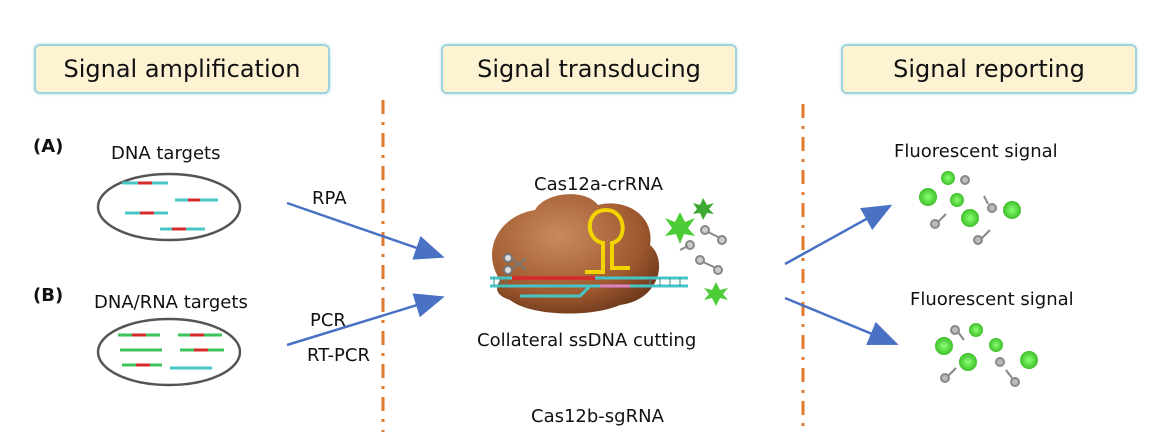 The image size is (1168, 432). Describe the element at coordinates (838, 235) in the screenshot. I see `arrow-to-signal-top` at that location.